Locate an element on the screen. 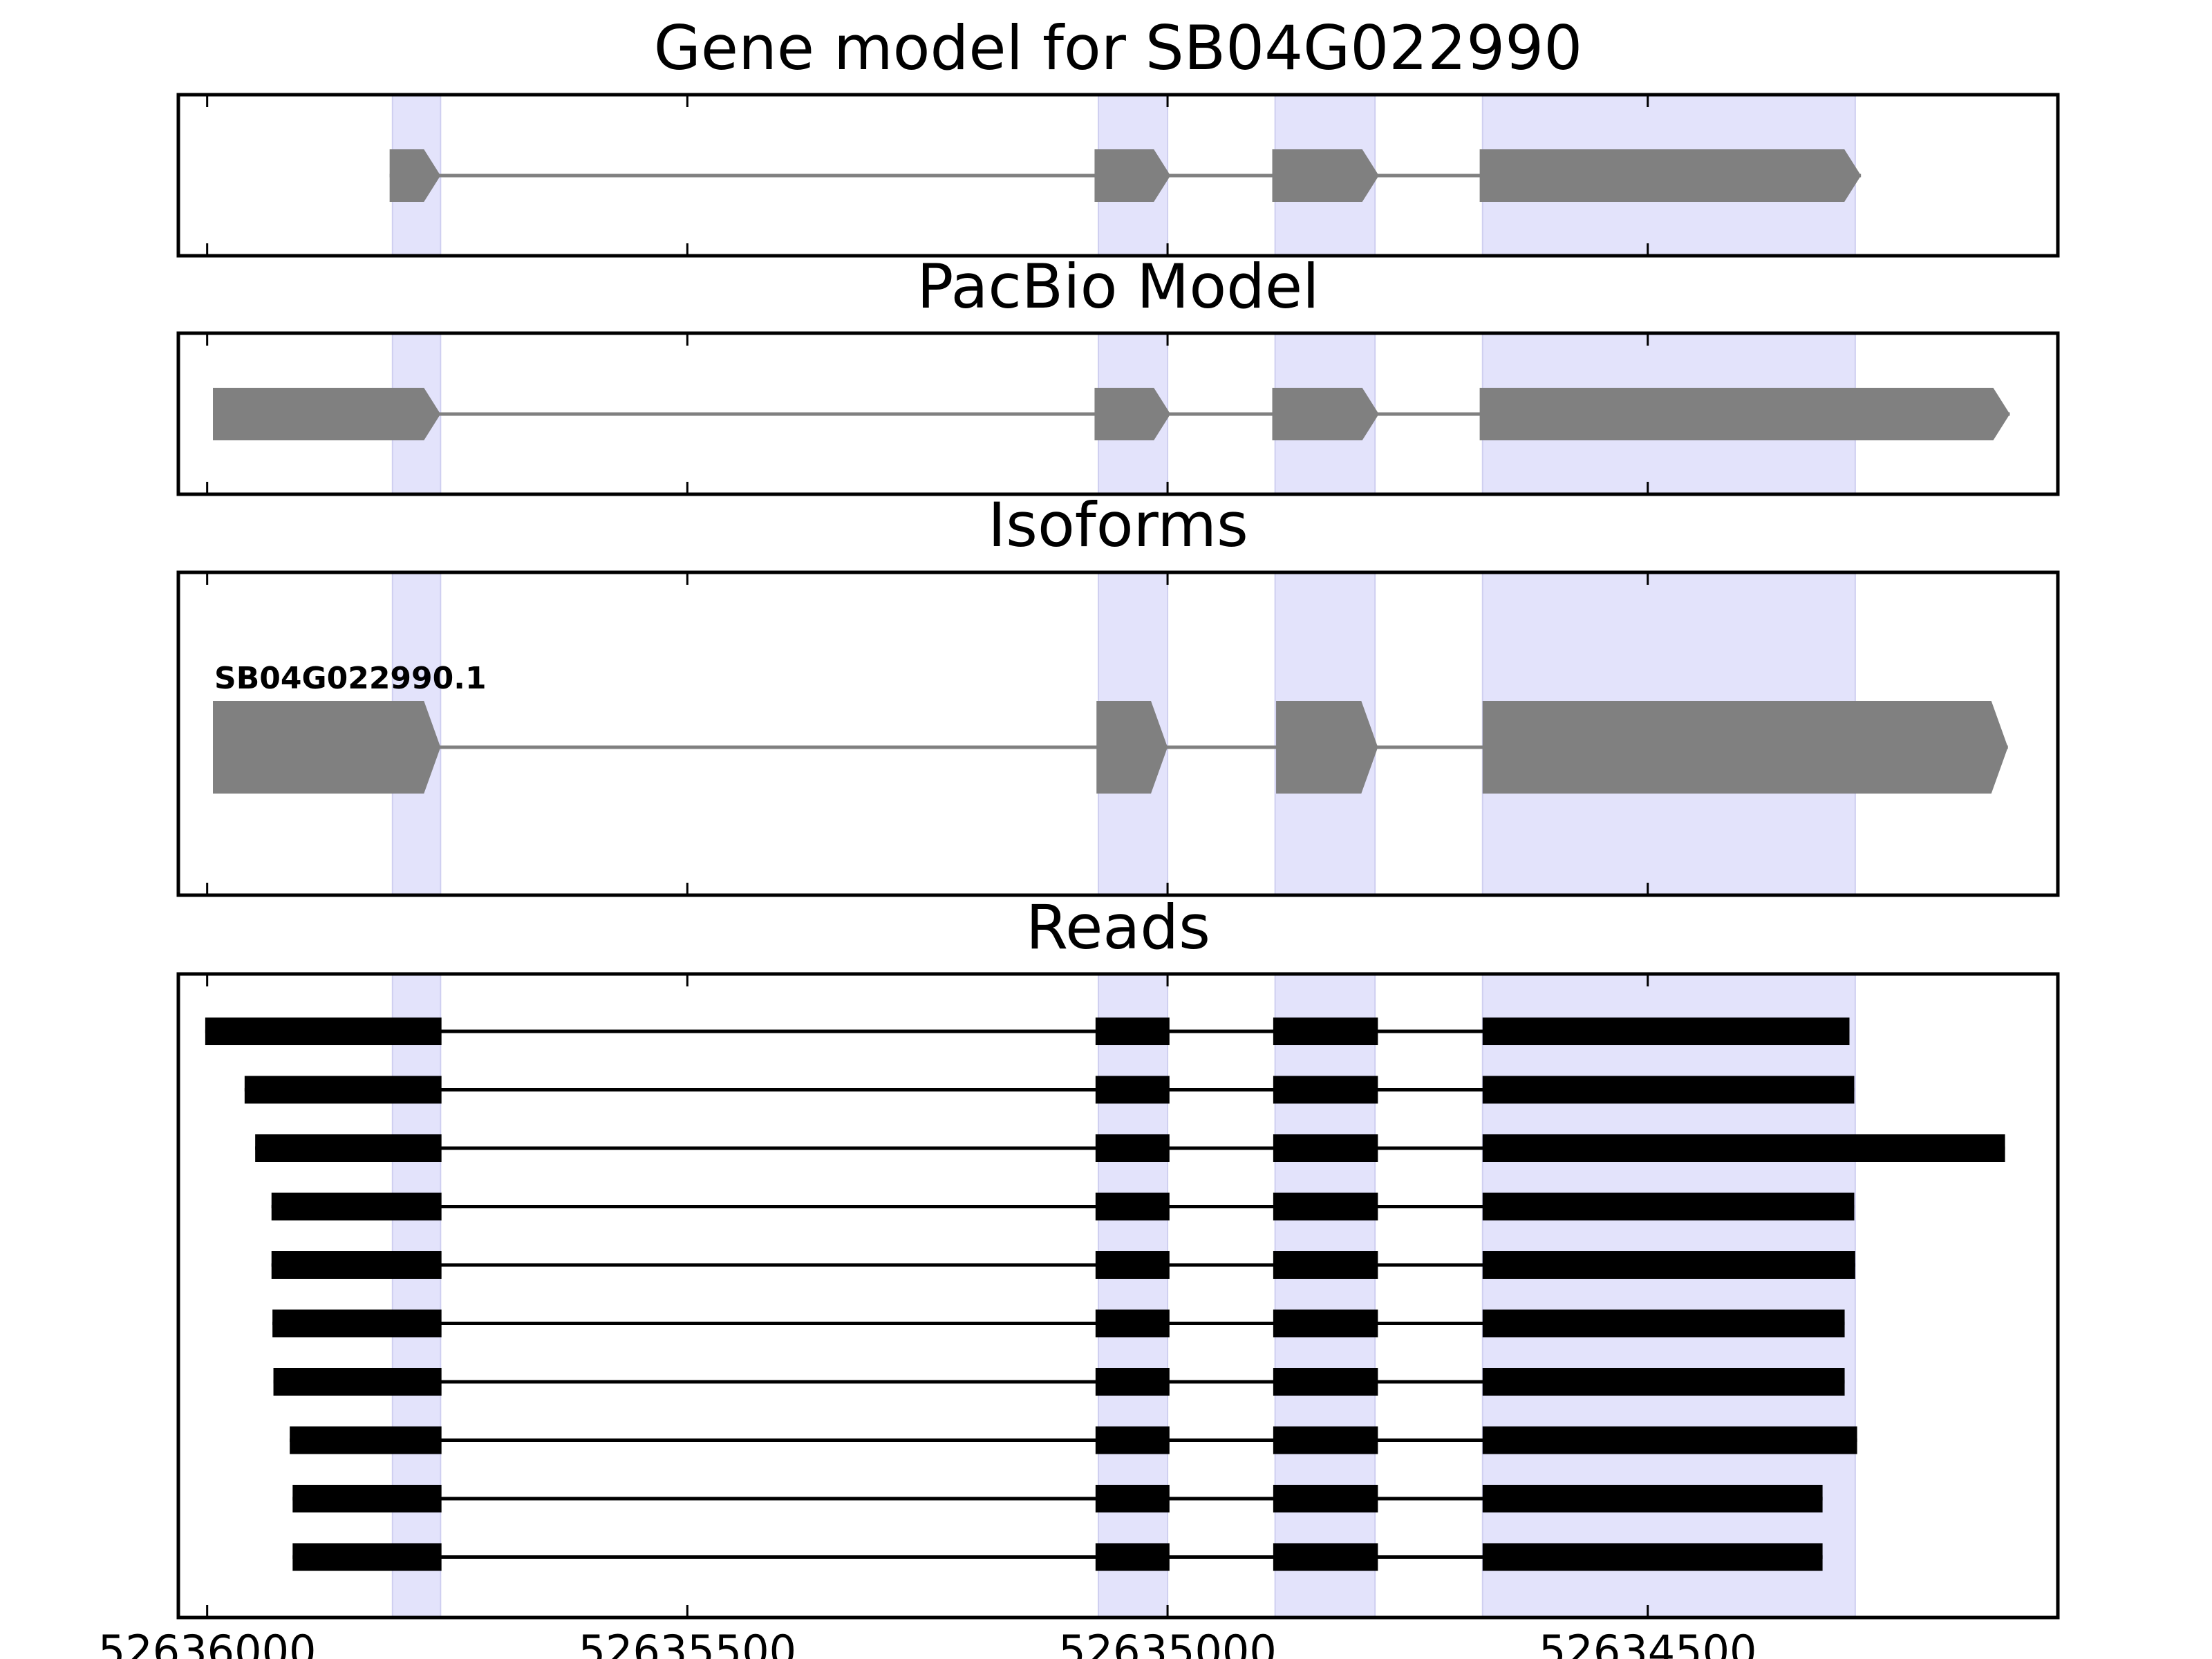  isoforms-title: Isoforms is located at coordinates (1118, 525).